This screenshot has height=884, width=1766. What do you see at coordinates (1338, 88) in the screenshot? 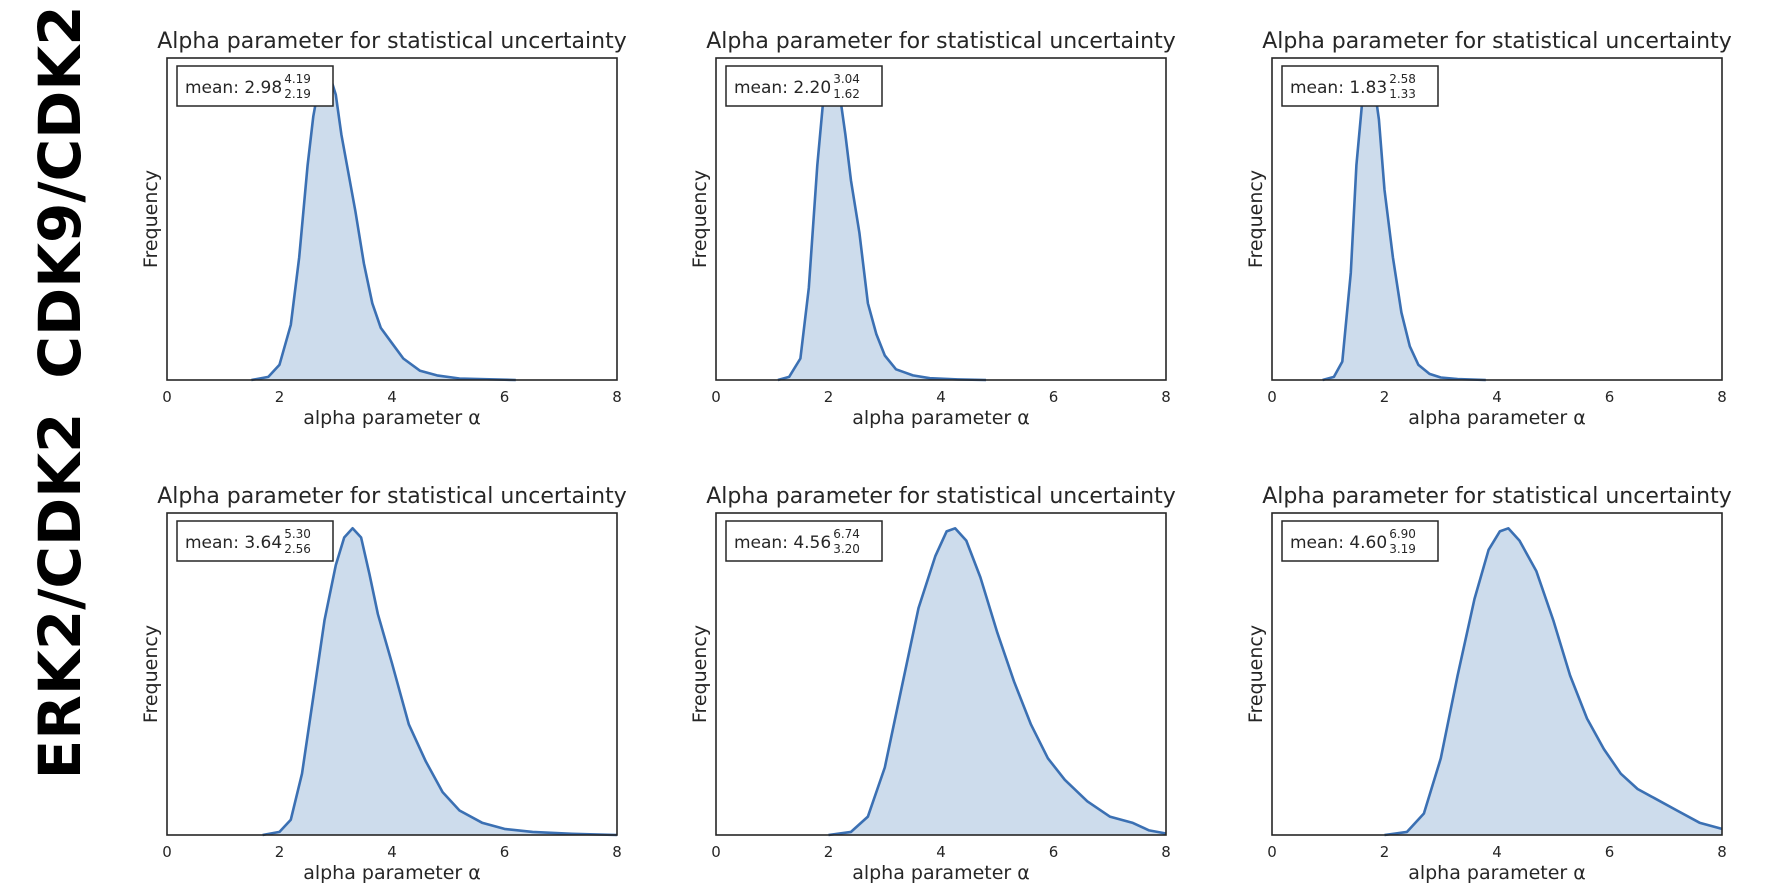
I see `legend-mean-text: mean: 1.83` at bounding box center [1338, 88].